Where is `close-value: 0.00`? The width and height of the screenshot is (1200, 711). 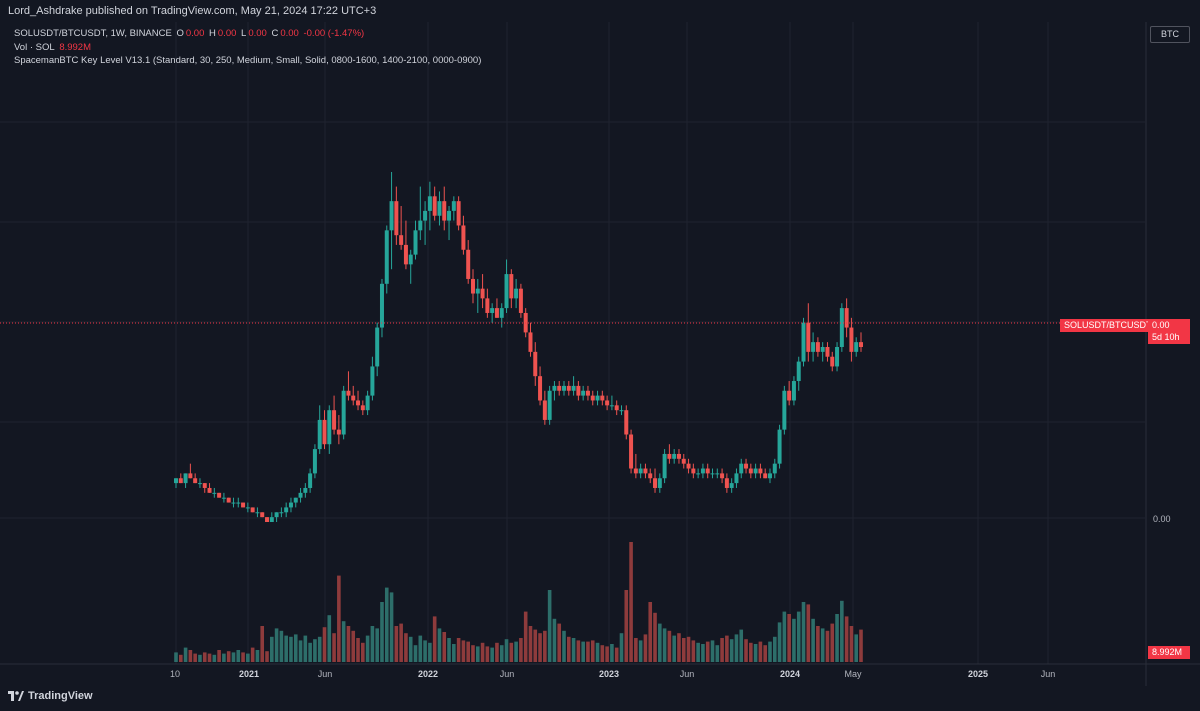 close-value: 0.00 is located at coordinates (289, 33).